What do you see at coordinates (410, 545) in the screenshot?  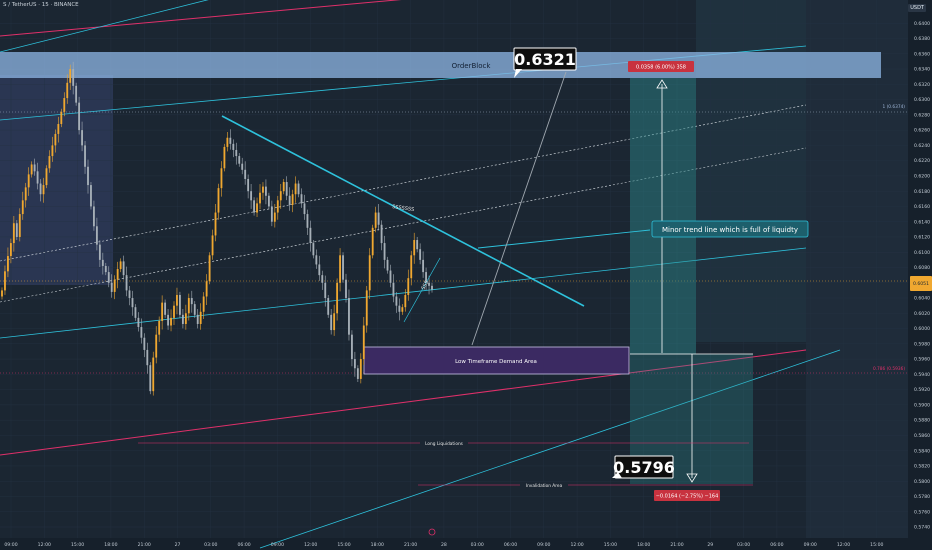 I see `x-tick-label: 21:00` at bounding box center [410, 545].